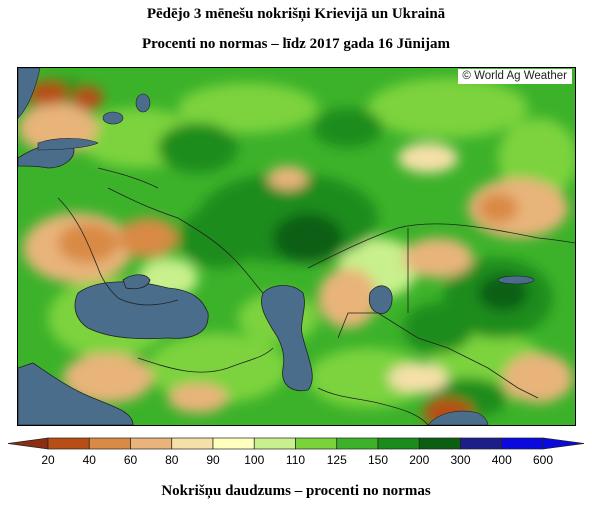  What do you see at coordinates (380, 300) in the screenshot?
I see `aral-sea` at bounding box center [380, 300].